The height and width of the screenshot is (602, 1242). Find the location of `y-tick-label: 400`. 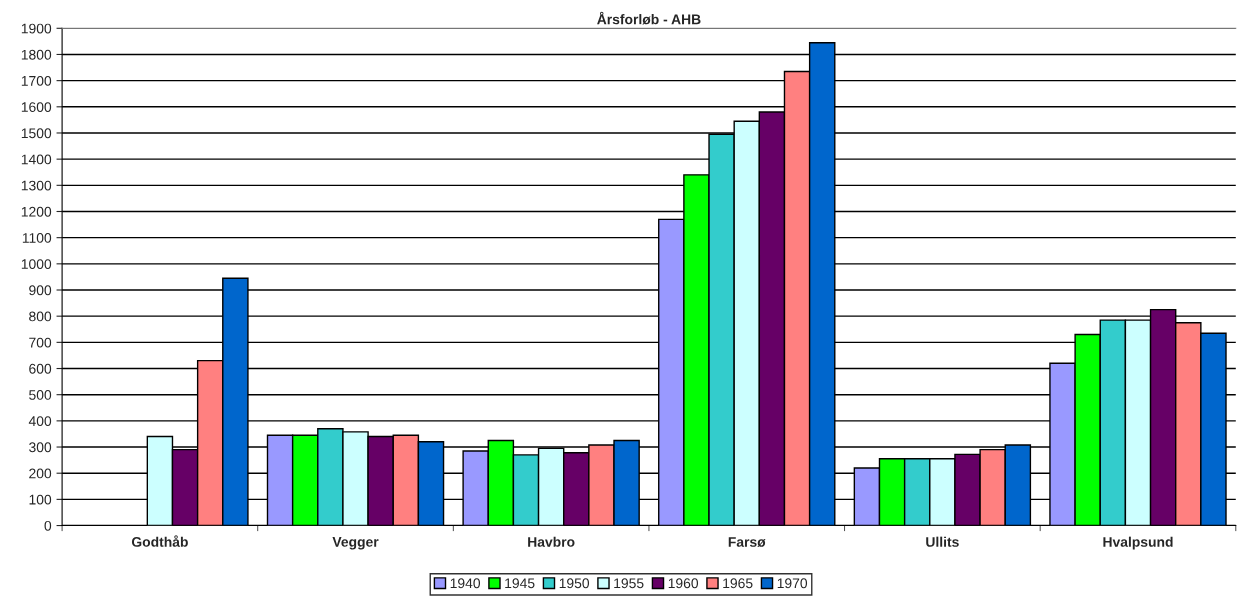

y-tick-label: 400 is located at coordinates (40, 421).